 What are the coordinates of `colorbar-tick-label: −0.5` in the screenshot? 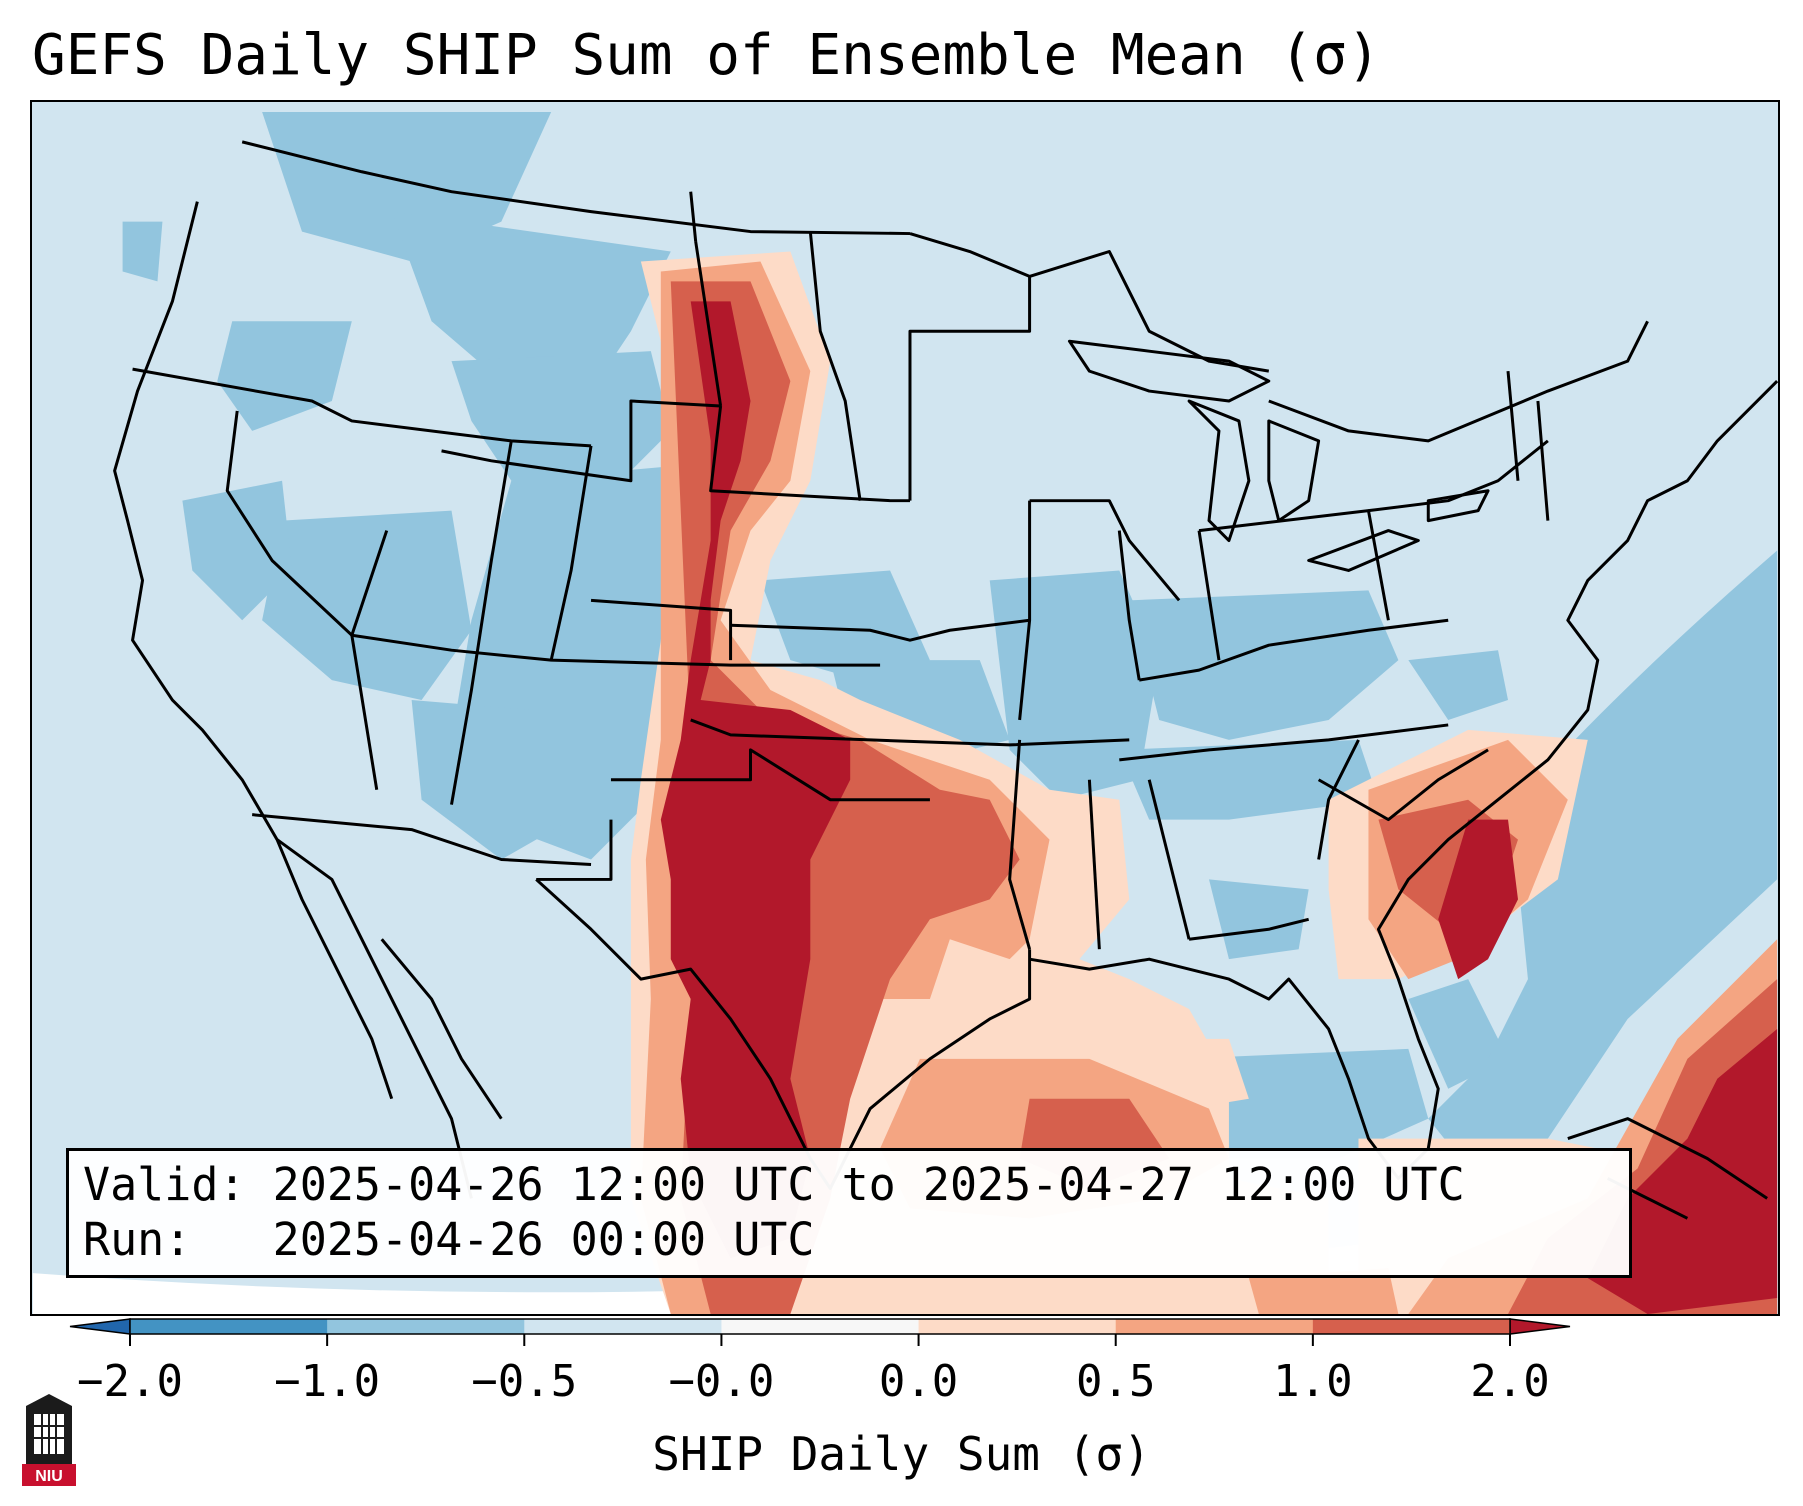 It's located at (524, 1381).